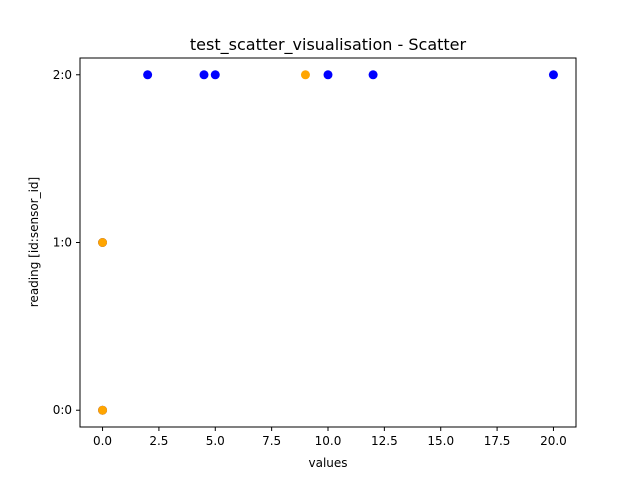 The width and height of the screenshot is (640, 480). What do you see at coordinates (62, 243) in the screenshot?
I see `y-tick-label: 1:0` at bounding box center [62, 243].